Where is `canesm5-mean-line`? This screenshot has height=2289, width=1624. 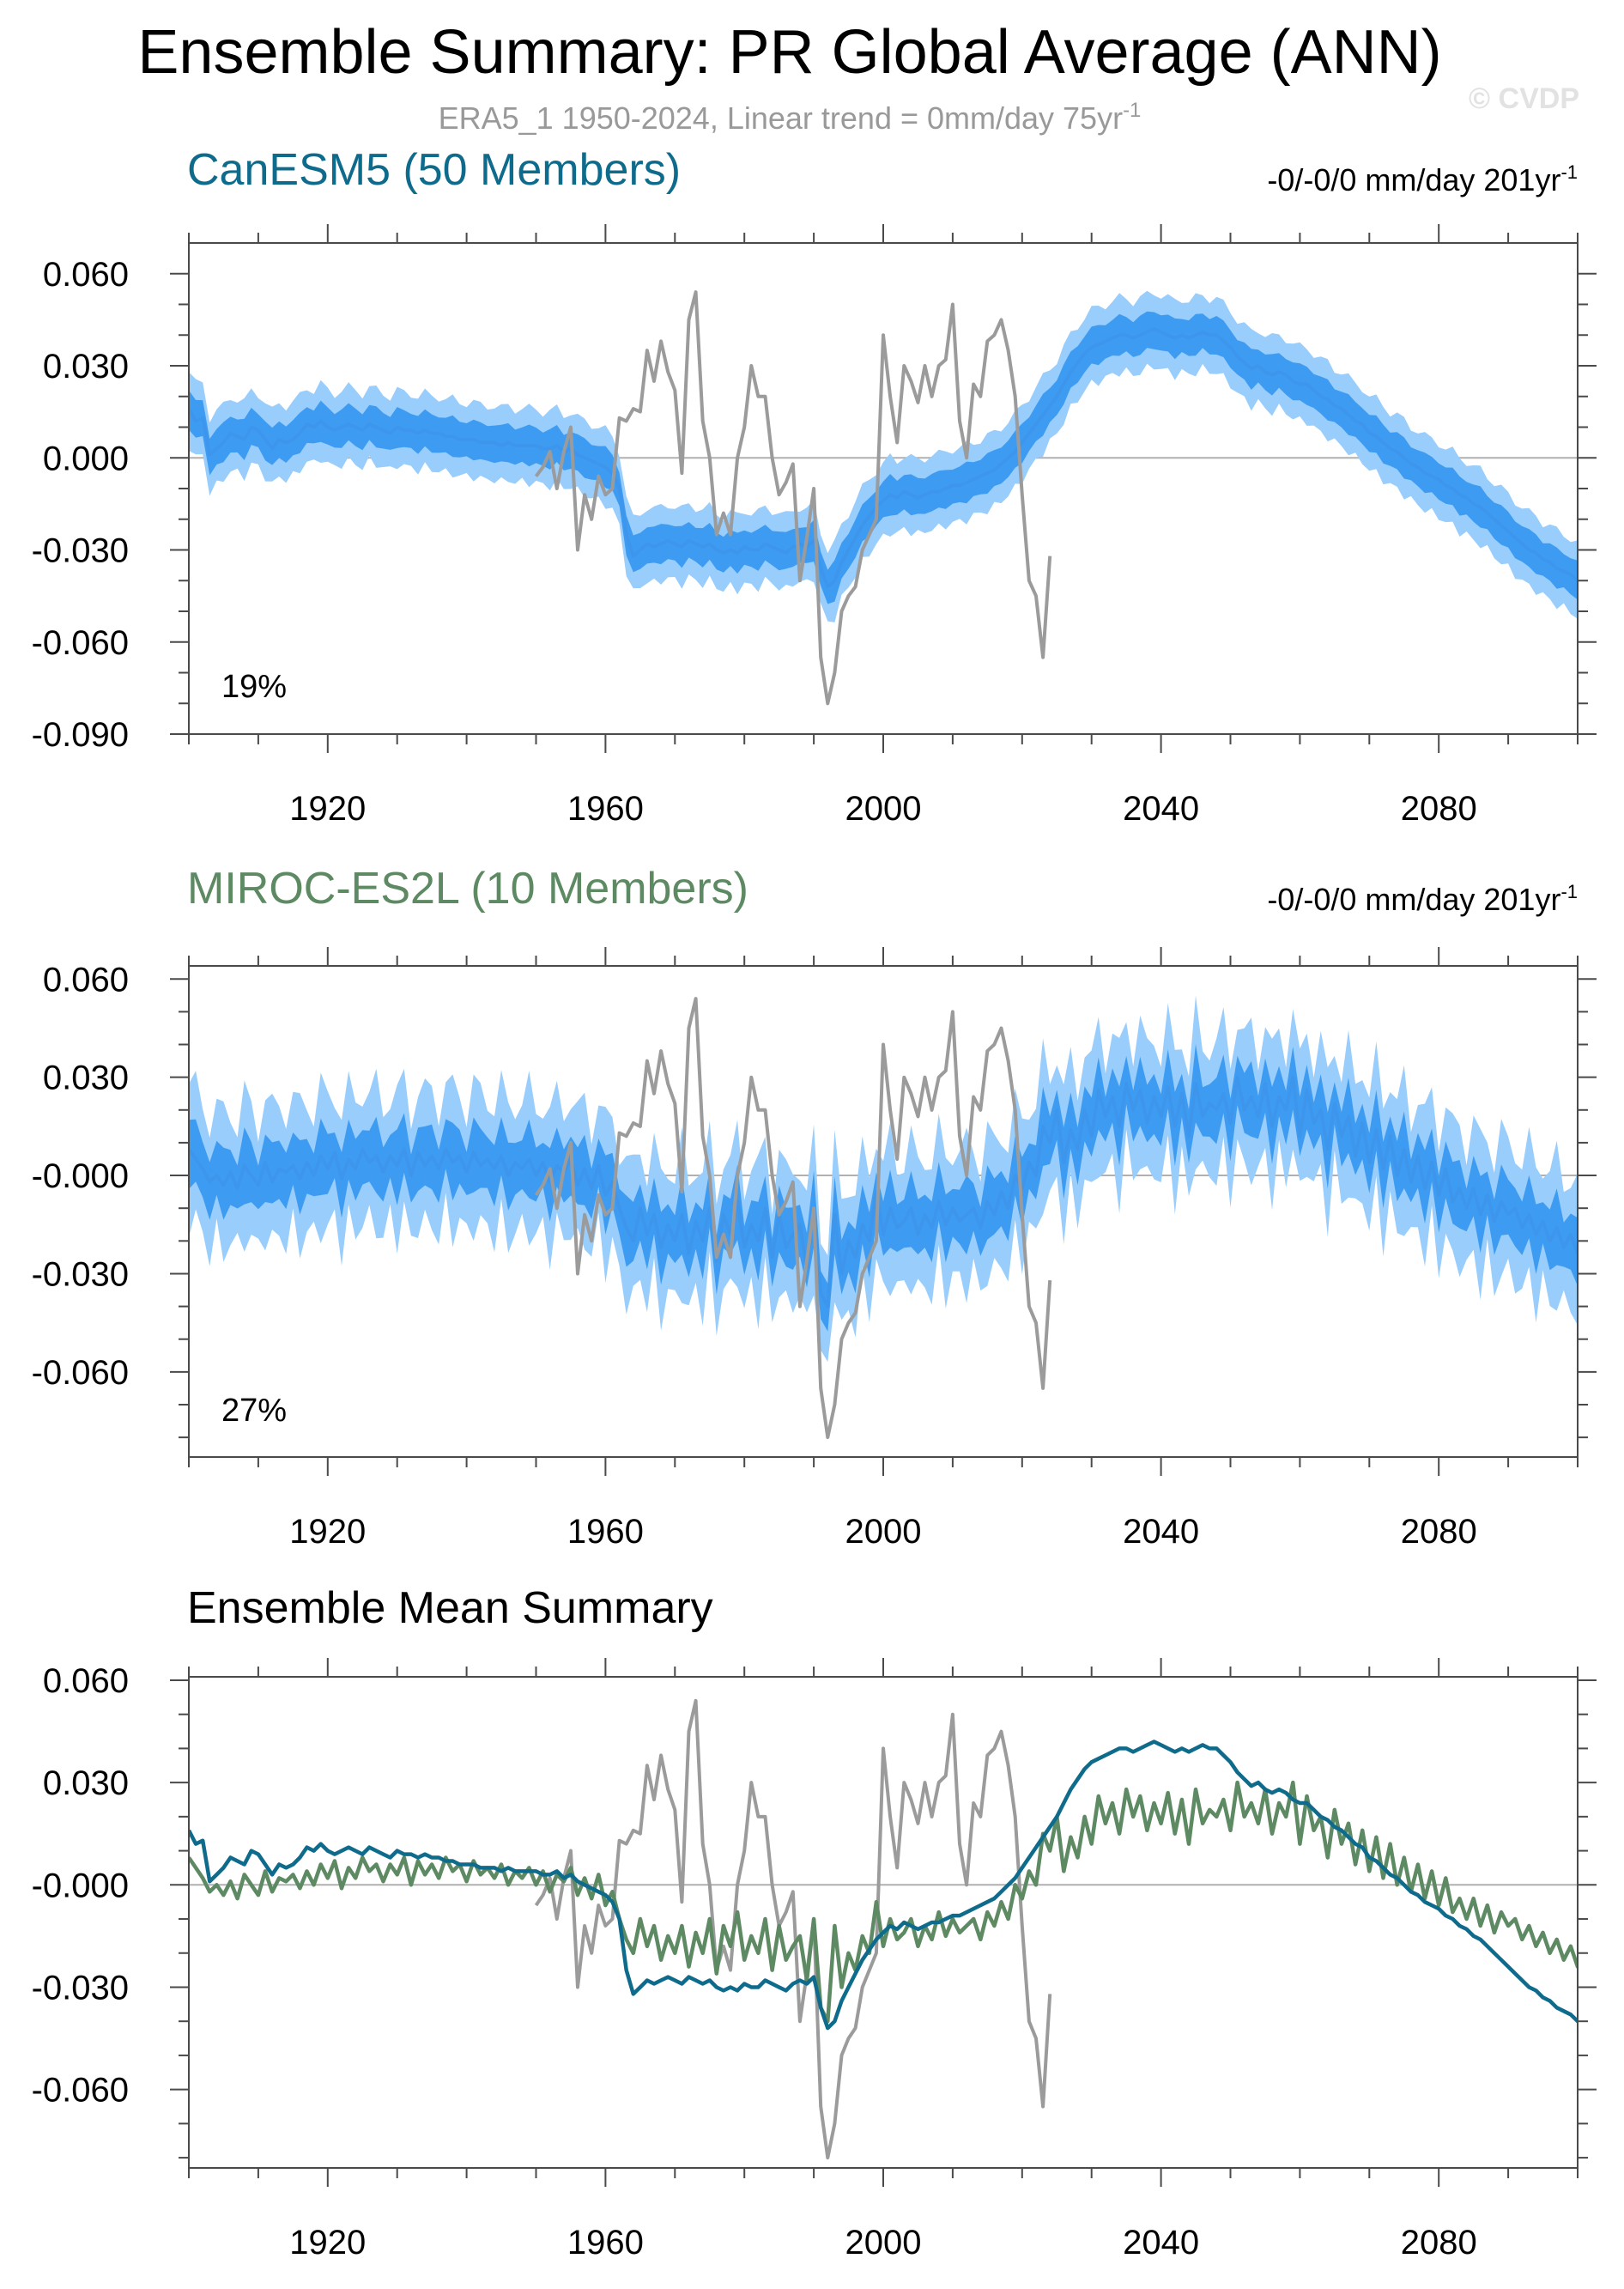
canesm5-mean-line is located at coordinates (883, 1886).